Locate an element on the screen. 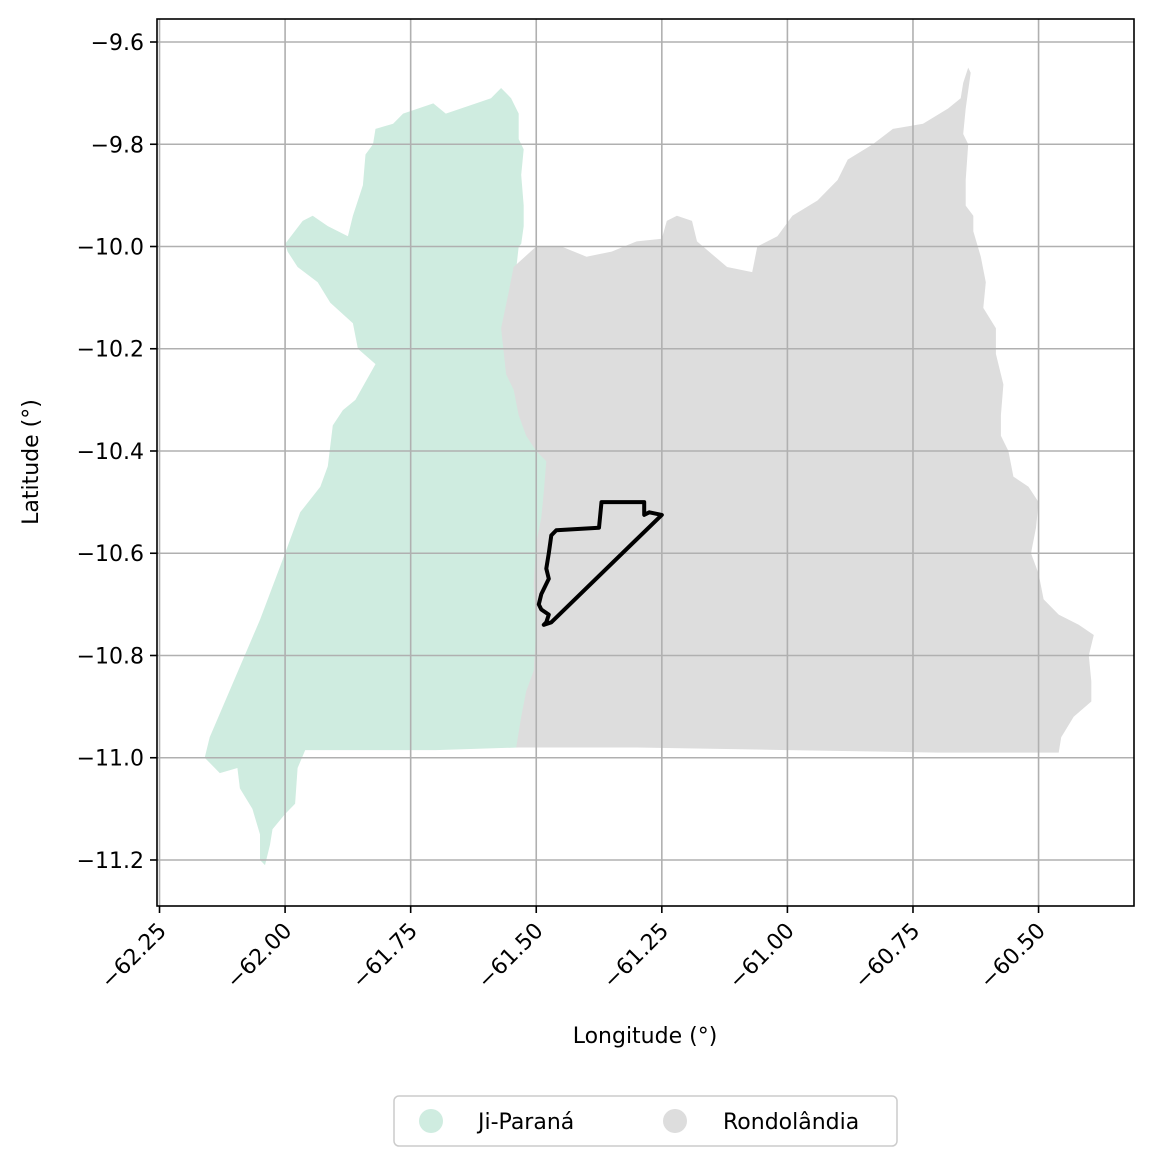 Image resolution: width=1153 pixels, height=1169 pixels. y-tick-label: −9.6 is located at coordinates (117, 43).